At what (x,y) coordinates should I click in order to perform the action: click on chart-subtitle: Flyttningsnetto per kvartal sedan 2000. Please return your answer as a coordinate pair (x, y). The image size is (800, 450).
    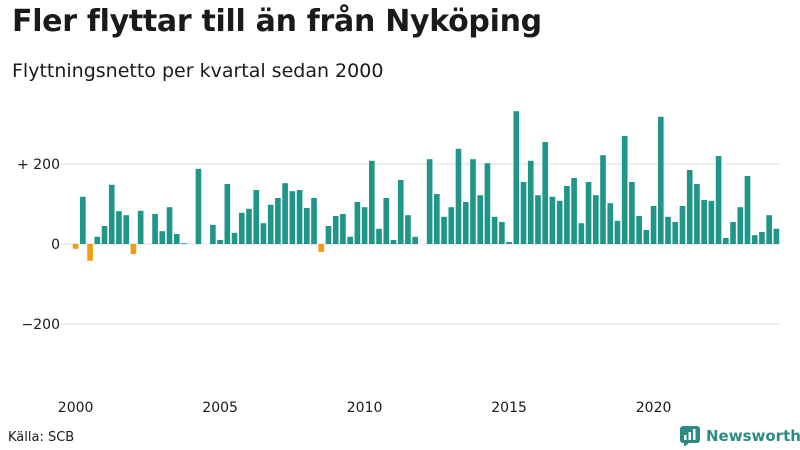
    Looking at the image, I should click on (198, 71).